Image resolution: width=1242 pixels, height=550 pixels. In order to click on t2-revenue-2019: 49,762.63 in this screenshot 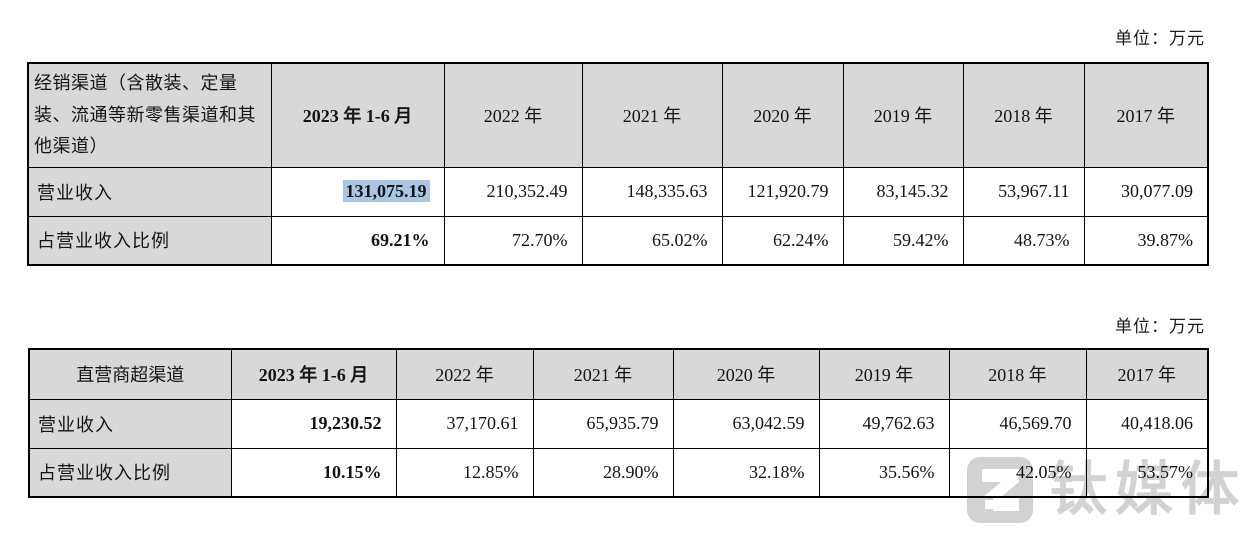, I will do `click(884, 423)`.